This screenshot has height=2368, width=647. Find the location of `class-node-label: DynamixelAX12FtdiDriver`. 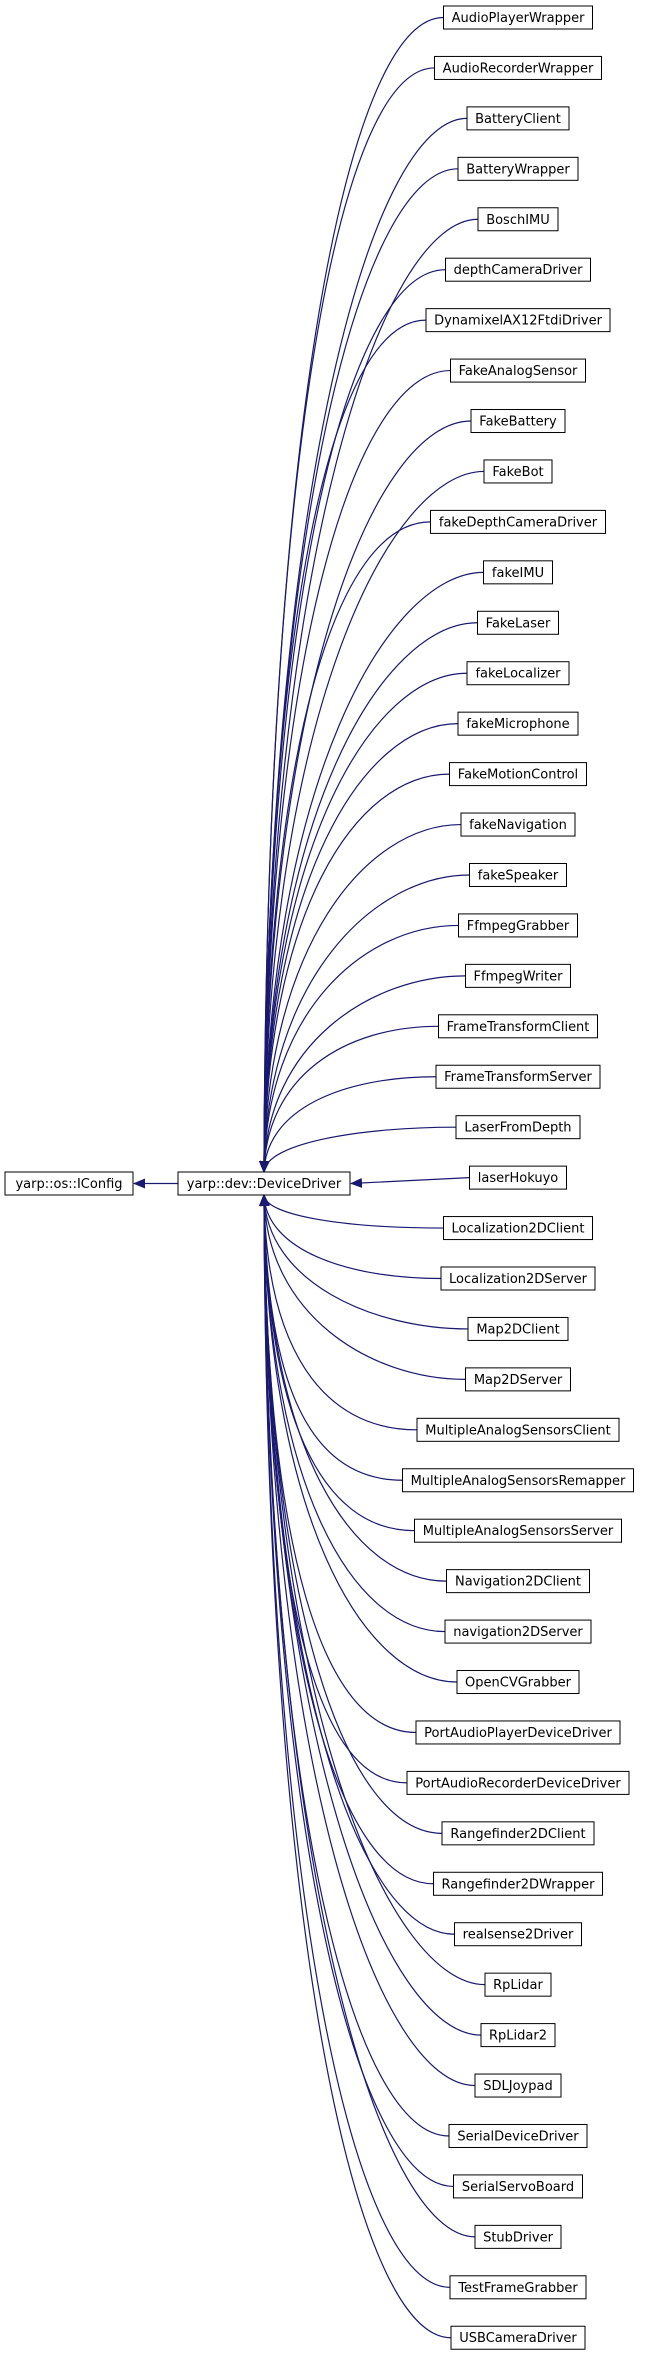

class-node-label: DynamixelAX12FtdiDriver is located at coordinates (518, 321).